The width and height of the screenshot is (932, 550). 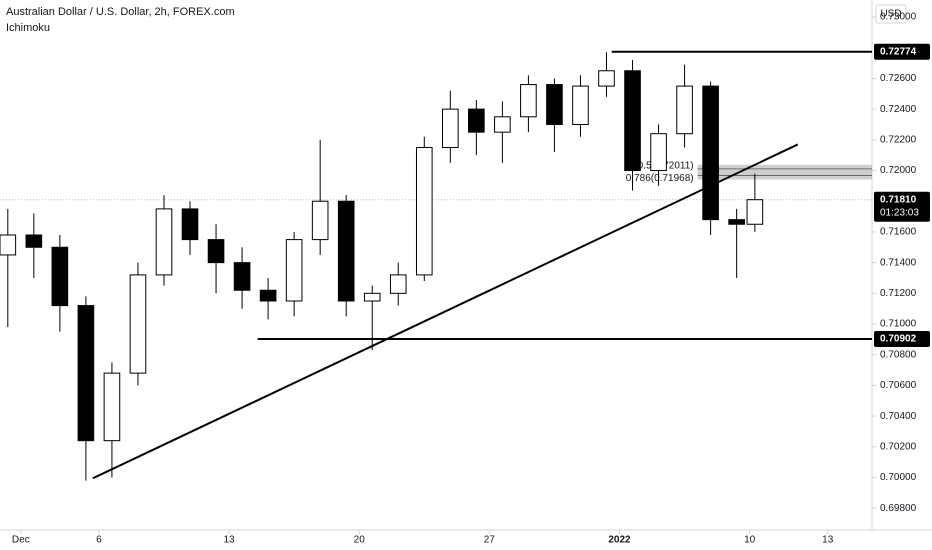 I want to click on y-tick-label: 0.70000, so click(x=898, y=477).